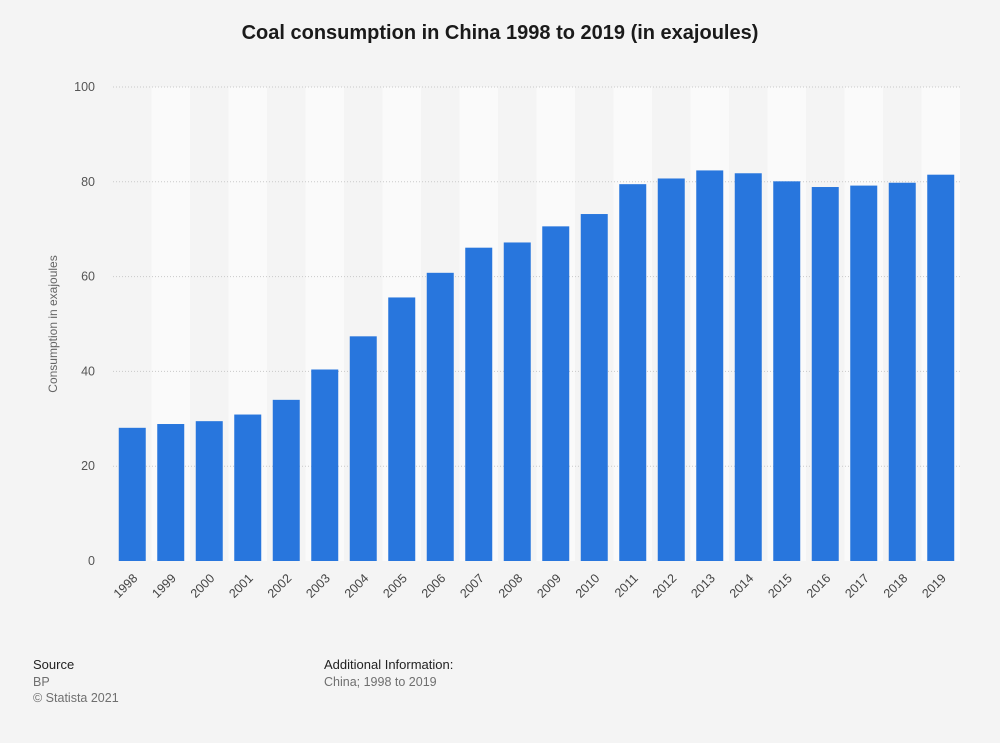 Image resolution: width=1000 pixels, height=743 pixels. I want to click on x-tick-label: 2008, so click(511, 586).